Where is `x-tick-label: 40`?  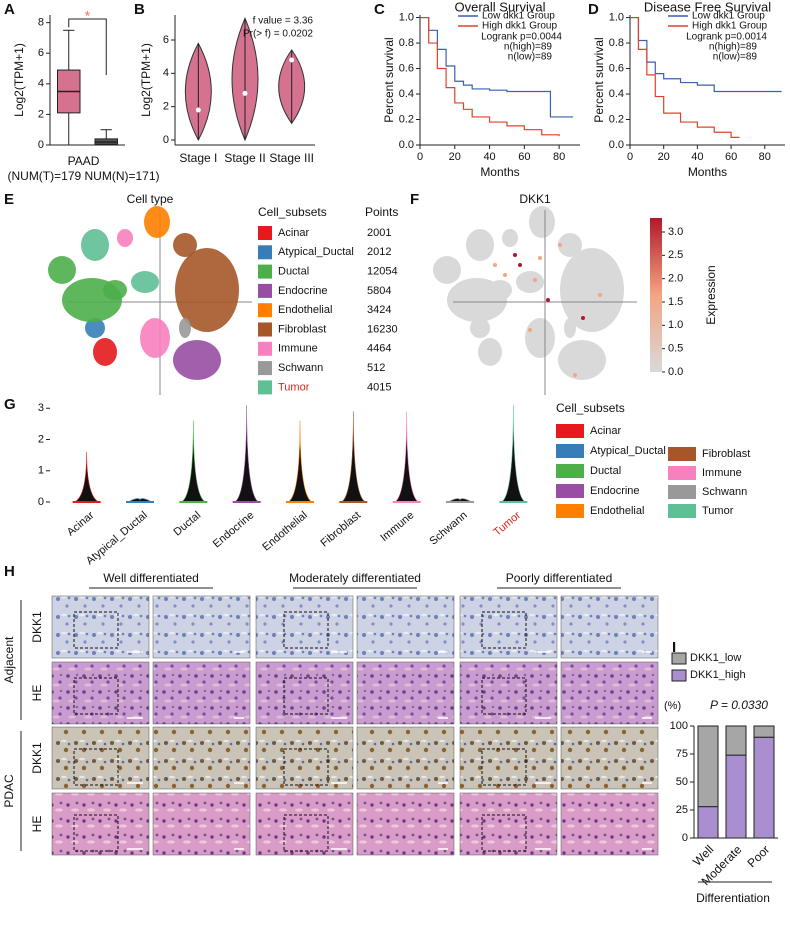
x-tick-label: 40 is located at coordinates (489, 157).